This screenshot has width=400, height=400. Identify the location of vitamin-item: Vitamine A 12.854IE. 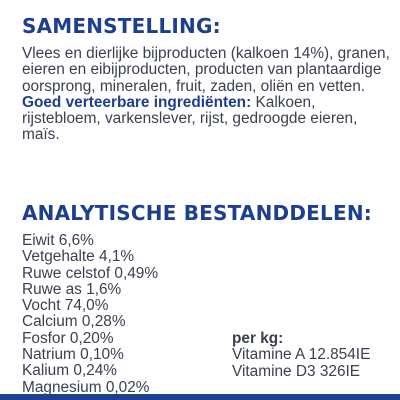
(301, 355).